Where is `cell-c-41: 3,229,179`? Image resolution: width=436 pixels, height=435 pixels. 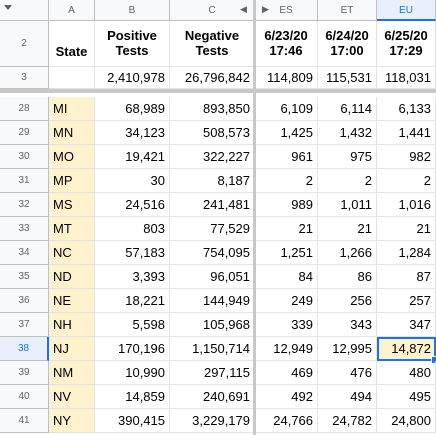
cell-c-41: 3,229,179 is located at coordinates (212, 421).